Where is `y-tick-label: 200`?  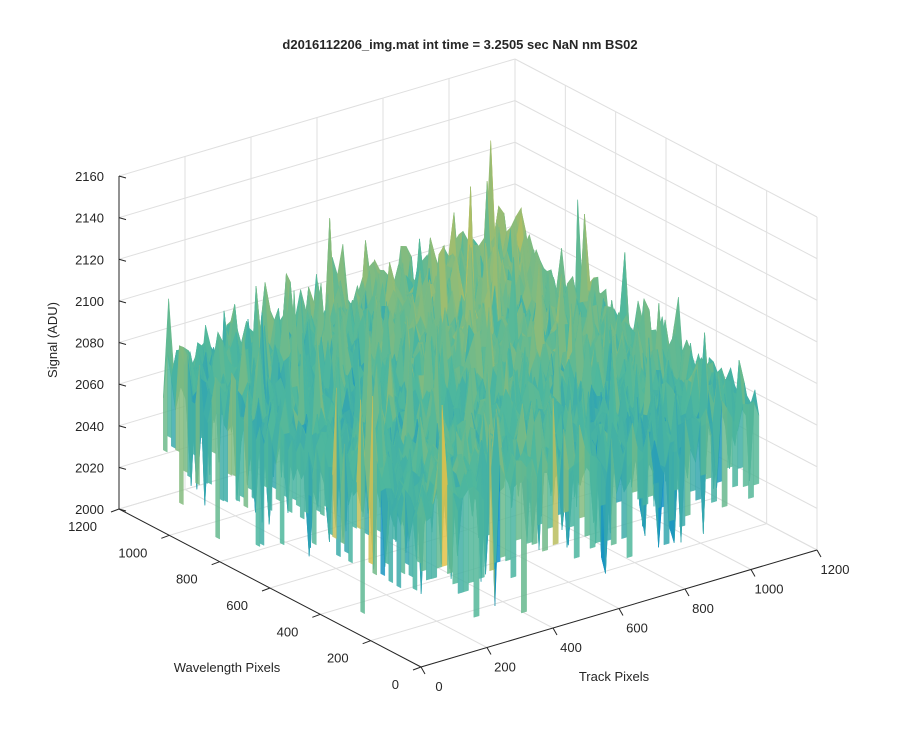
y-tick-label: 200 is located at coordinates (338, 658).